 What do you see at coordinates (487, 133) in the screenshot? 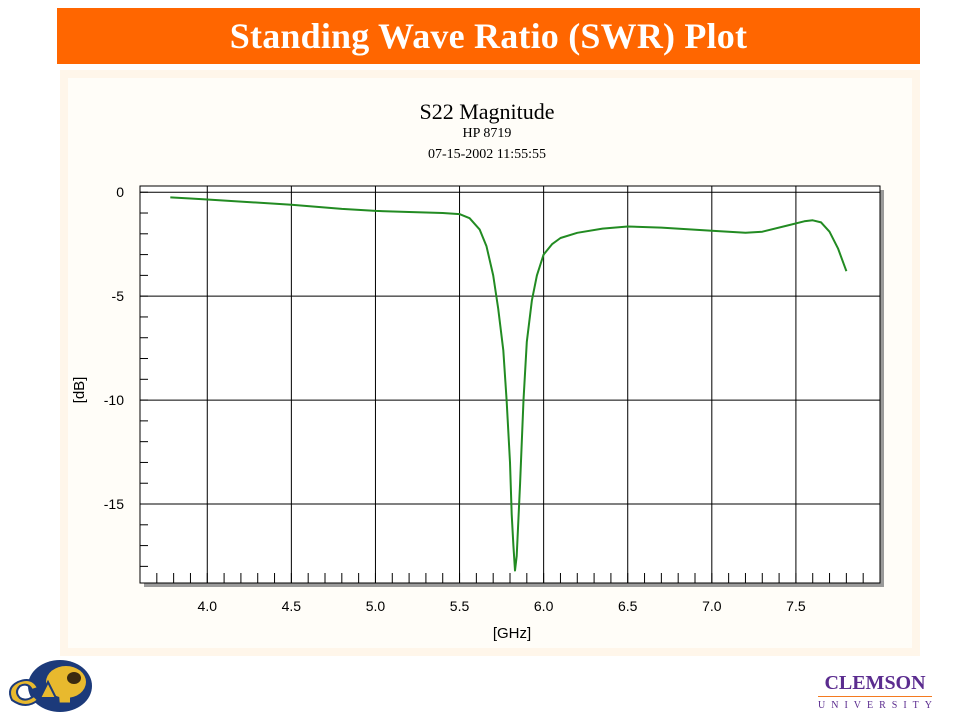
I see `chart-subtitle-model: HP 8719` at bounding box center [487, 133].